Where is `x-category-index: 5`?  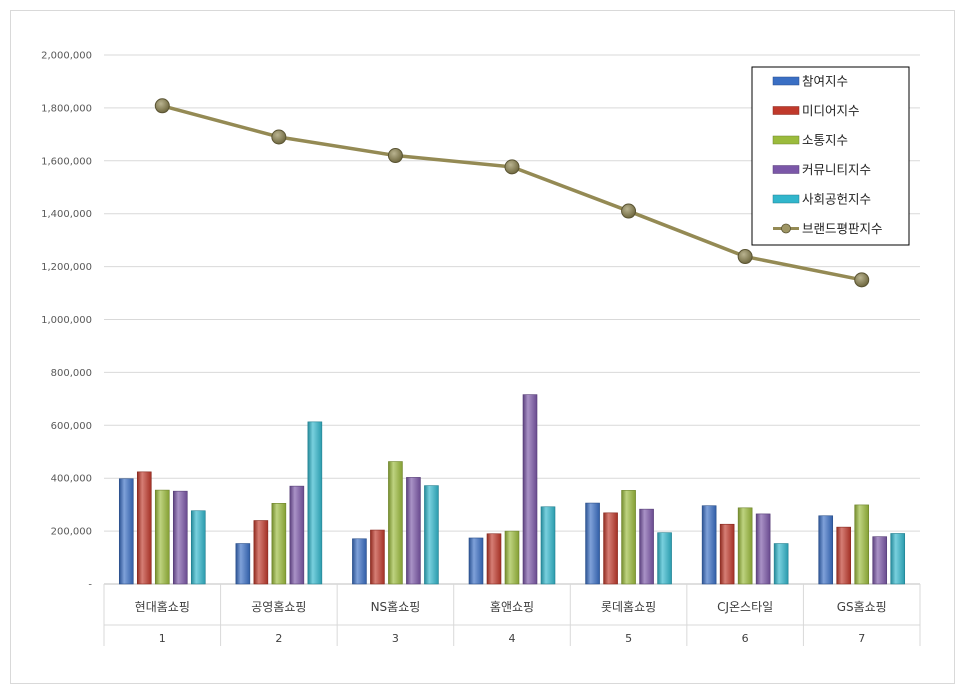
x-category-index: 5 is located at coordinates (628, 638).